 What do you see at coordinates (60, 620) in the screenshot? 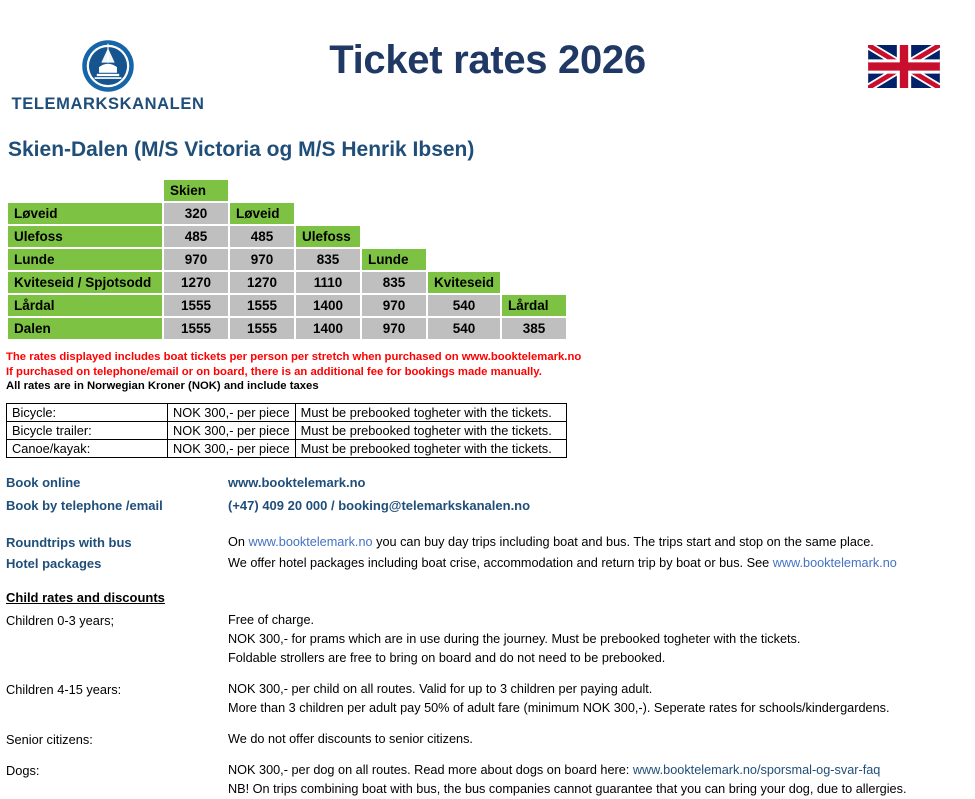
I see `children-0-3-label: Children 0-3 years;` at bounding box center [60, 620].